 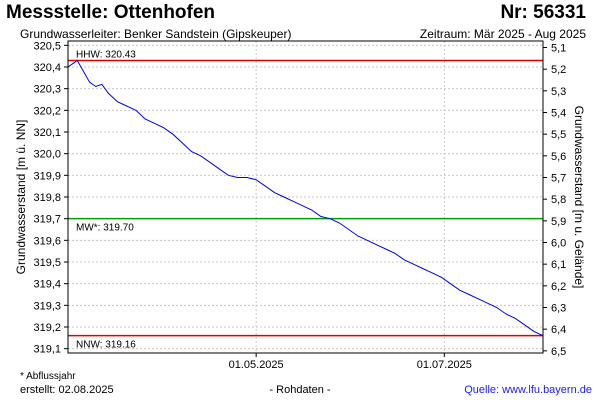 I want to click on y-tick-label: 319,5, so click(x=47, y=263).